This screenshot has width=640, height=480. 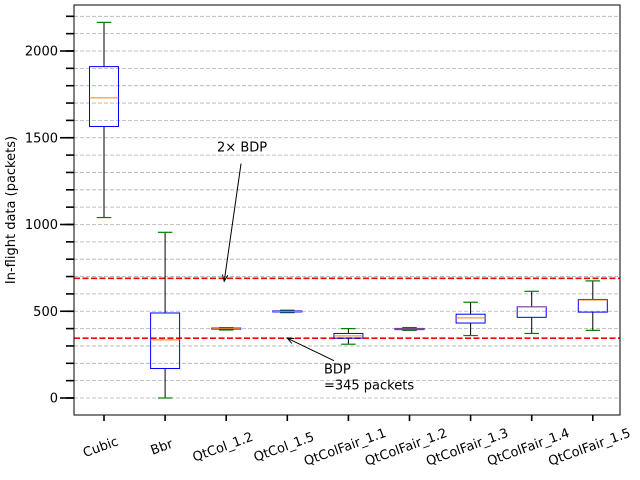 I want to click on box-QtColFair_1.4, so click(x=531, y=312).